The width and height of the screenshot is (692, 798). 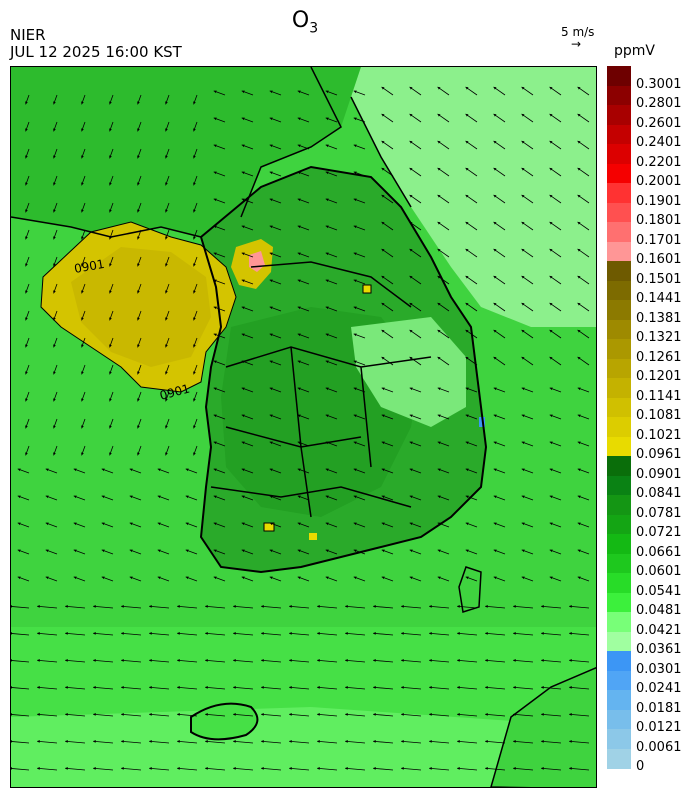 What do you see at coordinates (89, 266) in the screenshot?
I see `contour-label-1: 0901` at bounding box center [89, 266].